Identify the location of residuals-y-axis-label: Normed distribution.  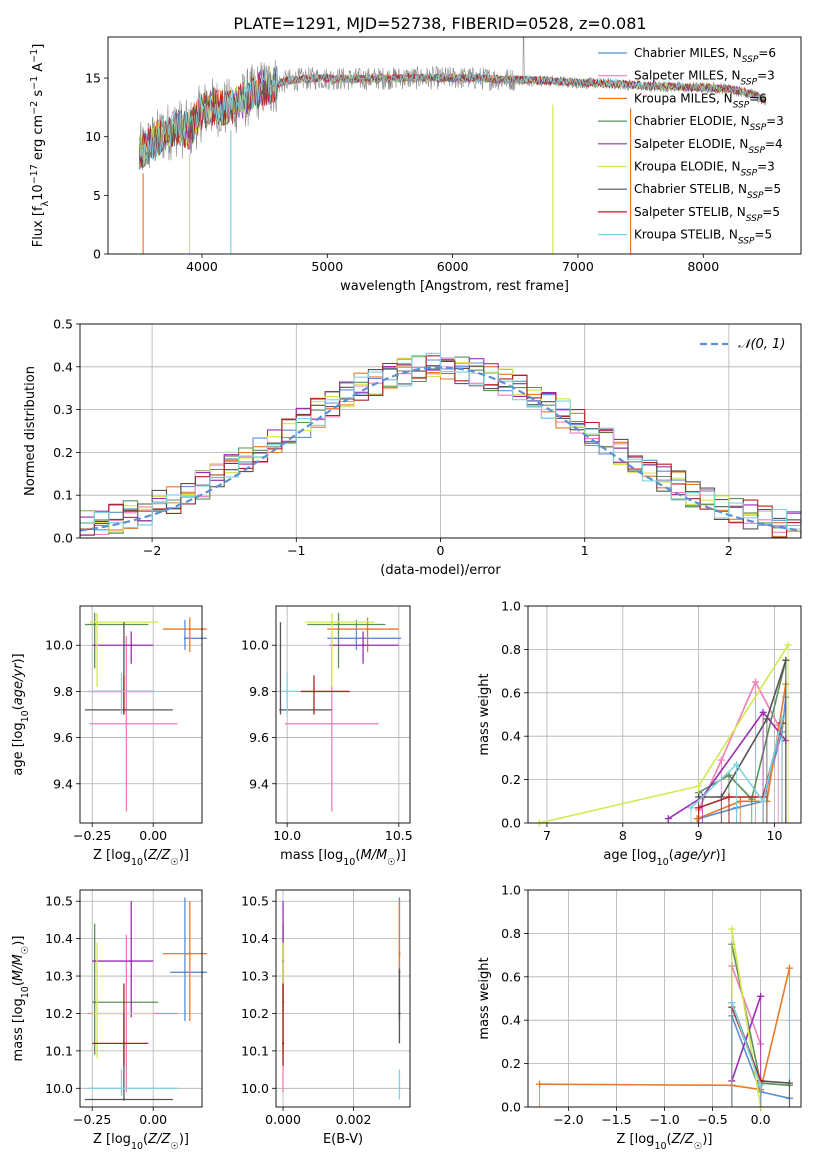
(30, 431).